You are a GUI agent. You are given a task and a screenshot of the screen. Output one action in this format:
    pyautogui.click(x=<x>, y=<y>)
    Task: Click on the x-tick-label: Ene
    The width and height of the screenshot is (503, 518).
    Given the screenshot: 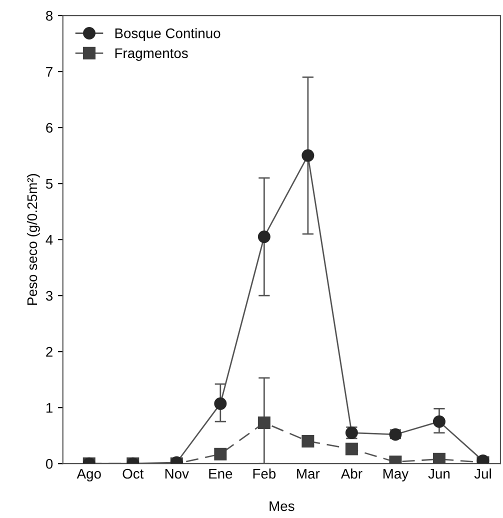 What is the action you would take?
    pyautogui.click(x=220, y=473)
    